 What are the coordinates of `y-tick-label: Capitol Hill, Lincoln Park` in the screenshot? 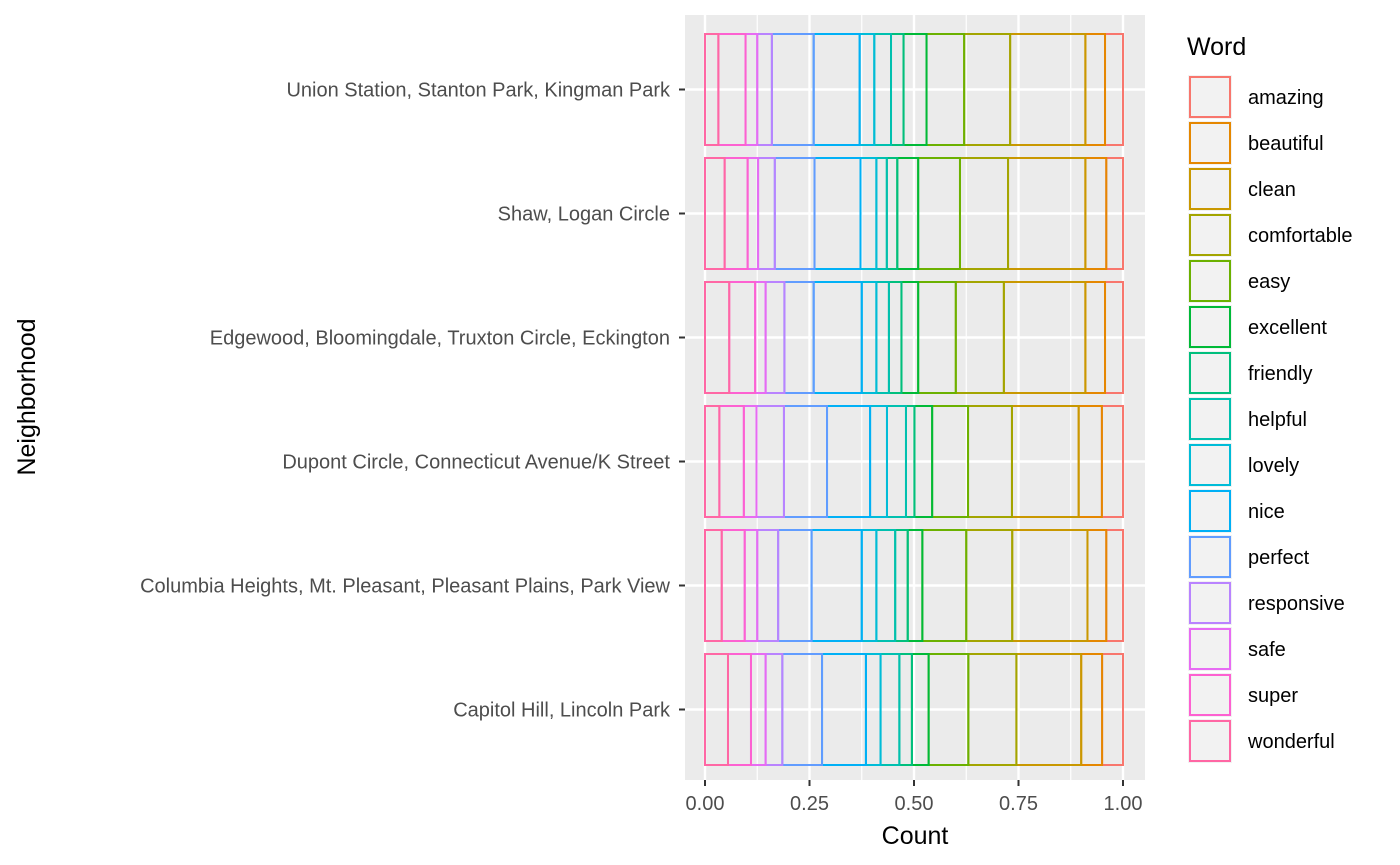 It's located at (562, 711).